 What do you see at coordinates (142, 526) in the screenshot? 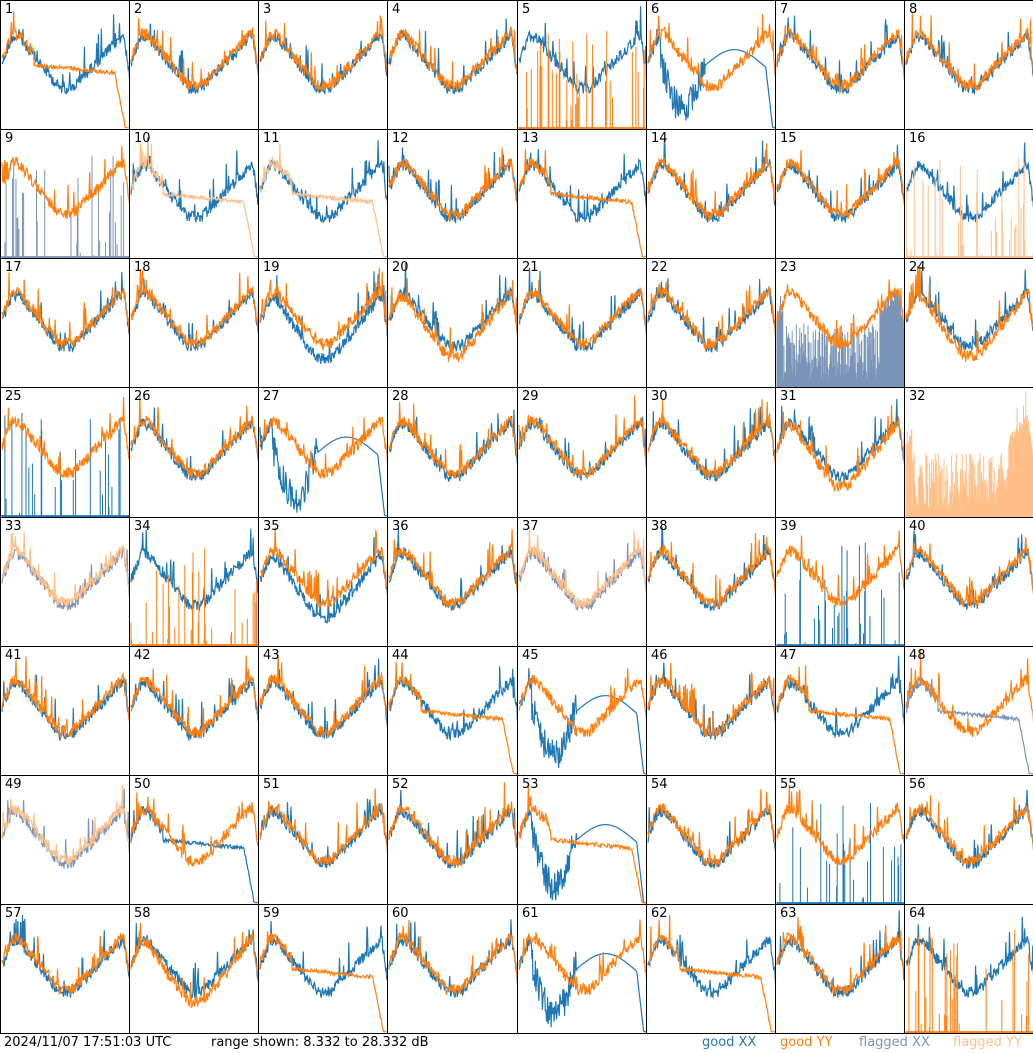
I see `panel-label: 34` at bounding box center [142, 526].